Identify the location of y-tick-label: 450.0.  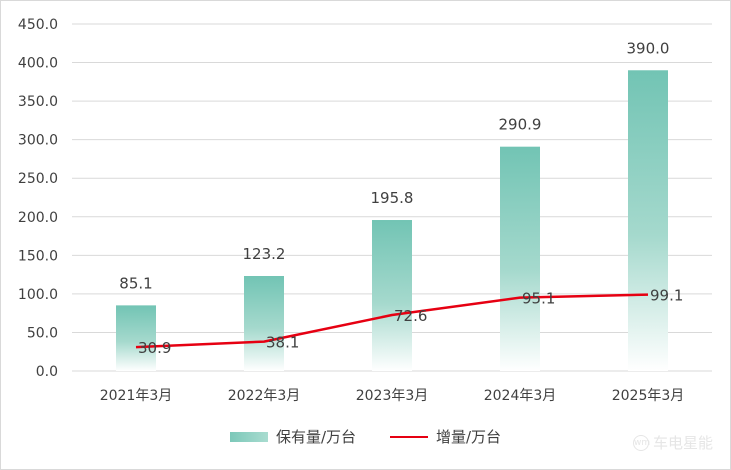
(38, 25).